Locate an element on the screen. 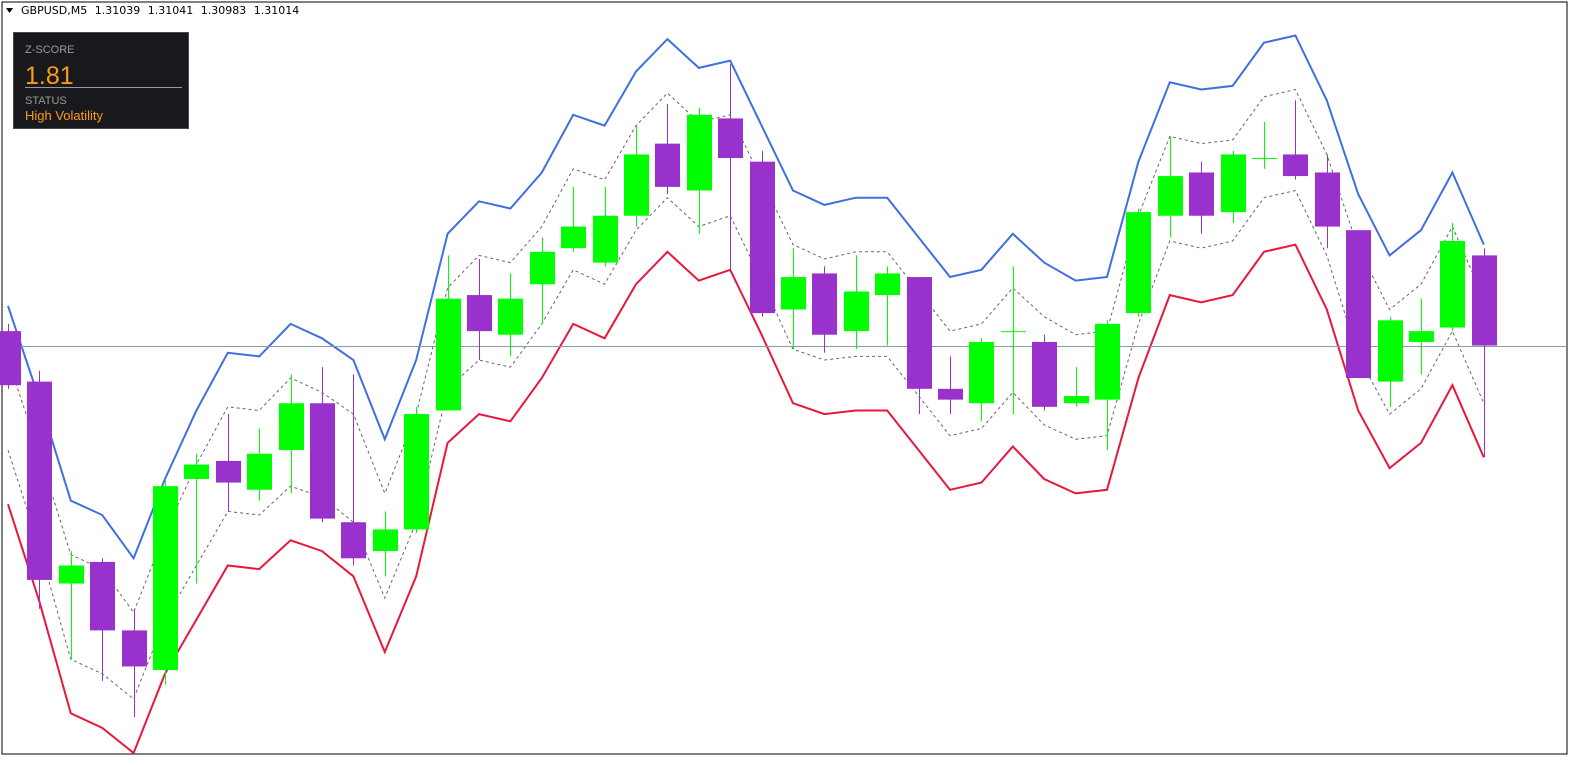 The width and height of the screenshot is (1592, 765). menu-triangle is located at coordinates (9, 10).